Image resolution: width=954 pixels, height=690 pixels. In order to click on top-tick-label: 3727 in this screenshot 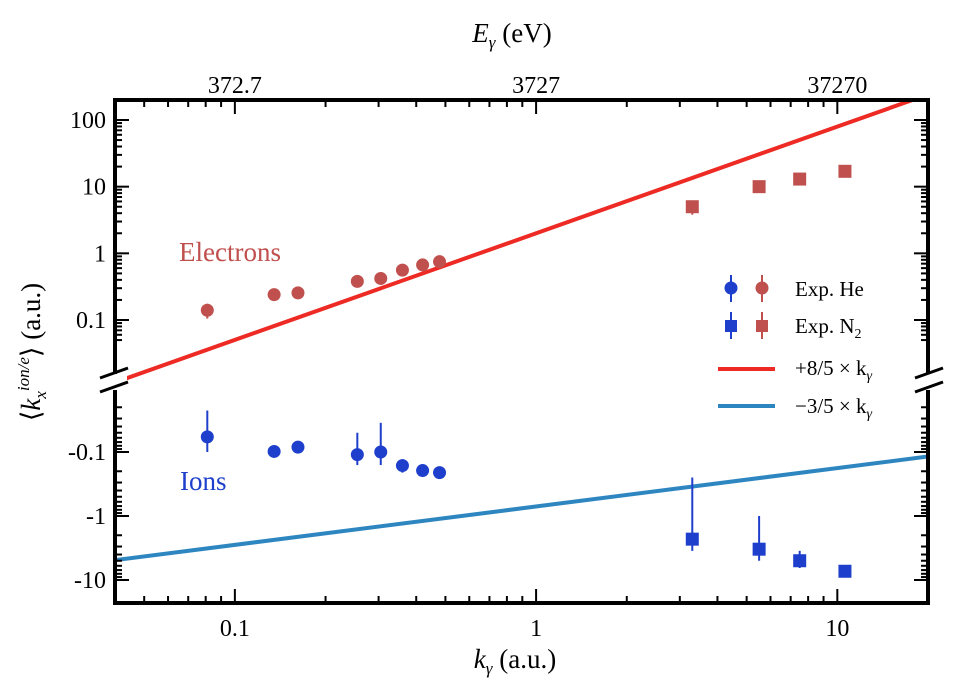, I will do `click(536, 86)`.